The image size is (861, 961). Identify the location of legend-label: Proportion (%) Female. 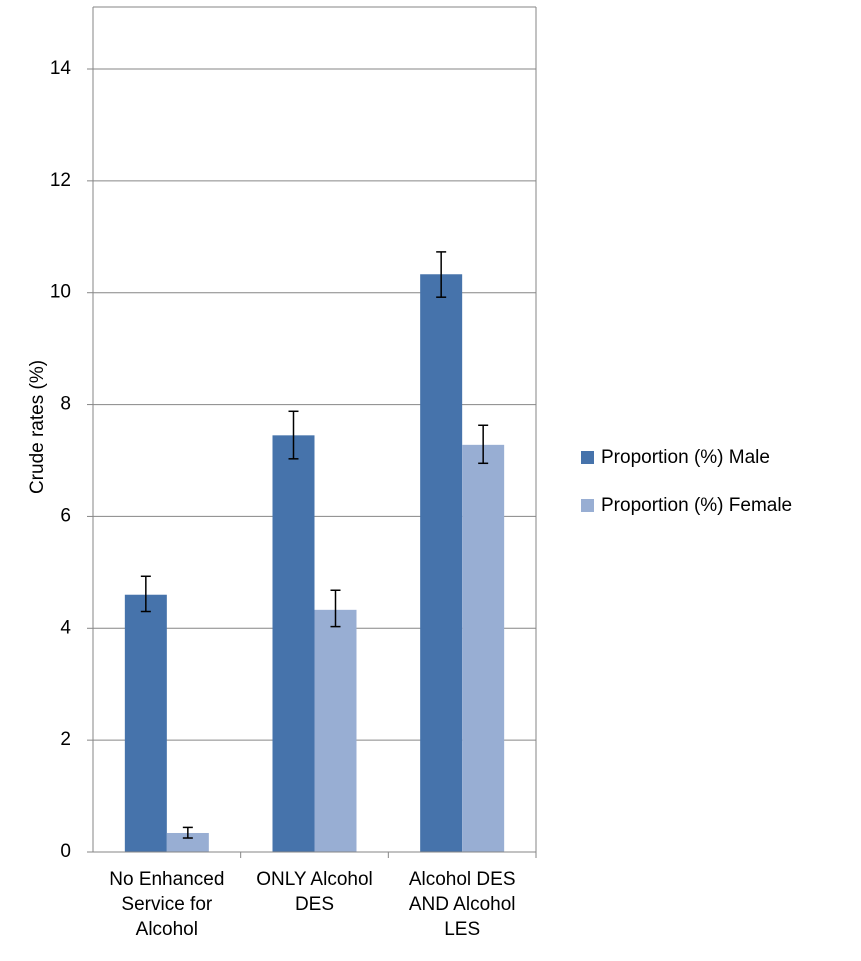
(696, 505).